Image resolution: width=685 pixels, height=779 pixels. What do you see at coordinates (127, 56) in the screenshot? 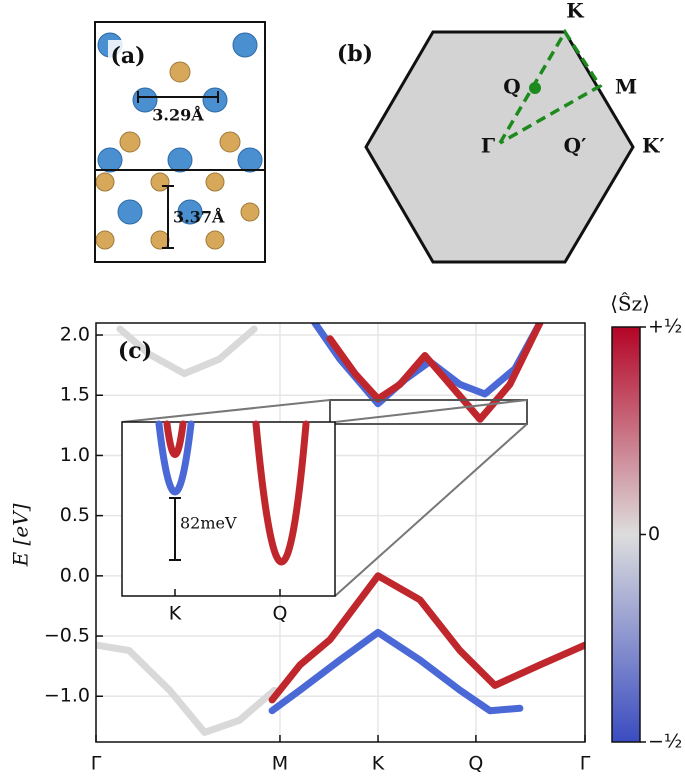
I see `panel-label: (a)` at bounding box center [127, 56].